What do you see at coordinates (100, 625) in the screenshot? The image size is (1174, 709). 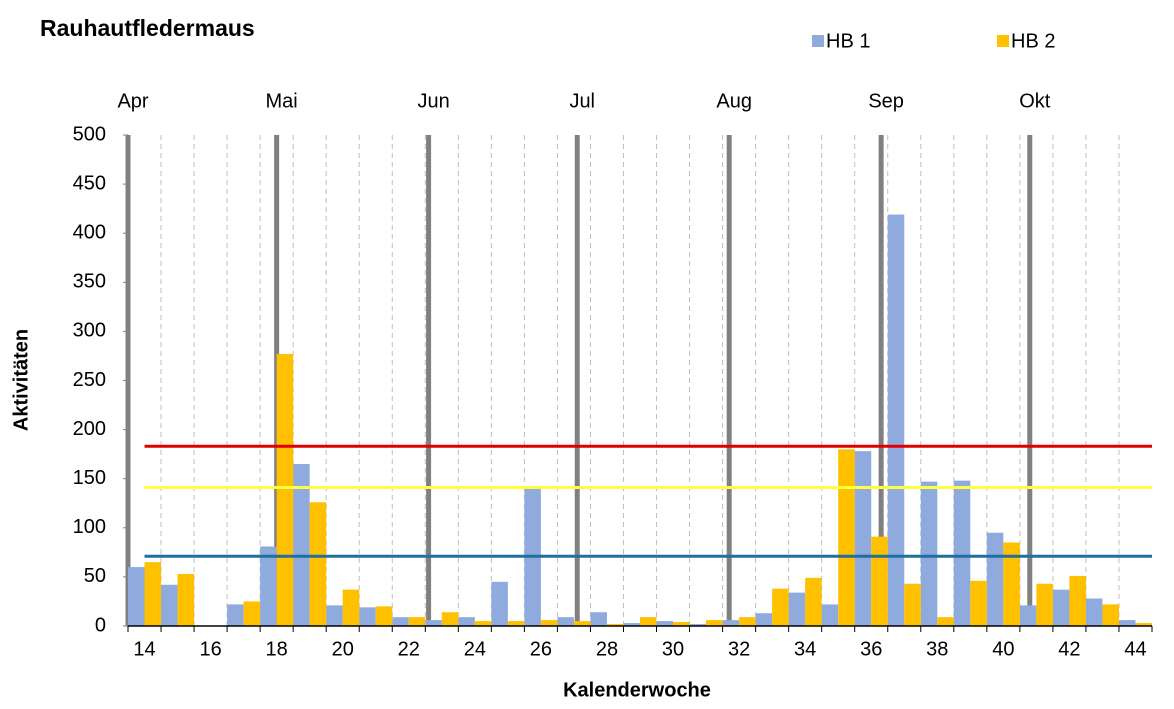 I see `y-tick-label: 0` at bounding box center [100, 625].